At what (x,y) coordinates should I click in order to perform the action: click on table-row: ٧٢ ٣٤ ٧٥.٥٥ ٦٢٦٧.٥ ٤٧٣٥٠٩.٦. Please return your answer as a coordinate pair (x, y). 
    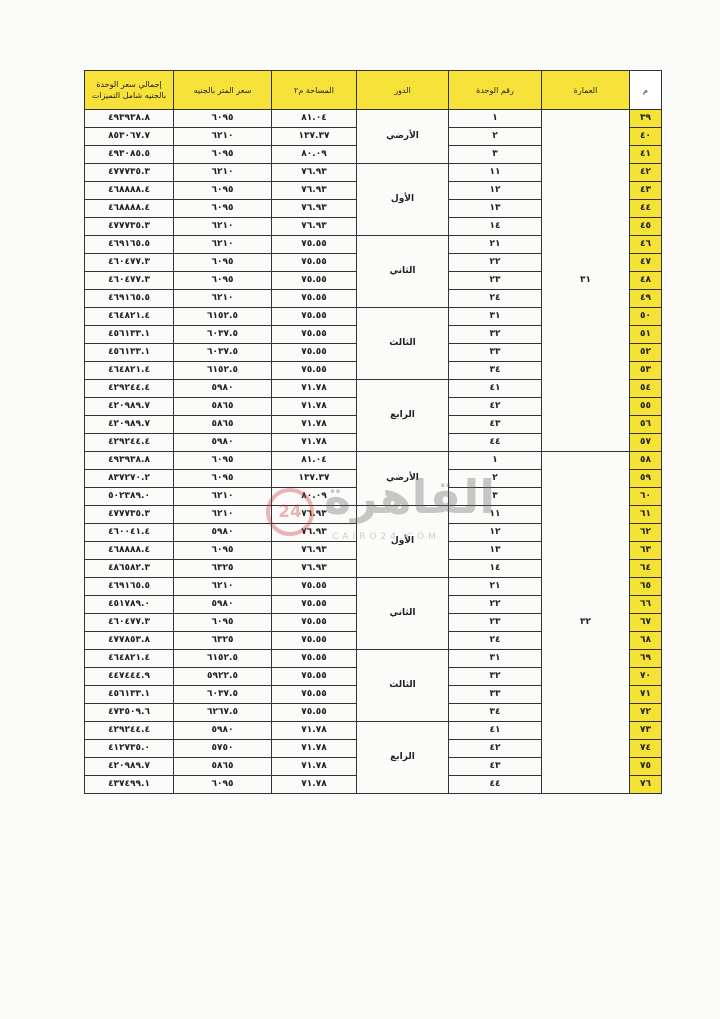
    Looking at the image, I should click on (373, 712).